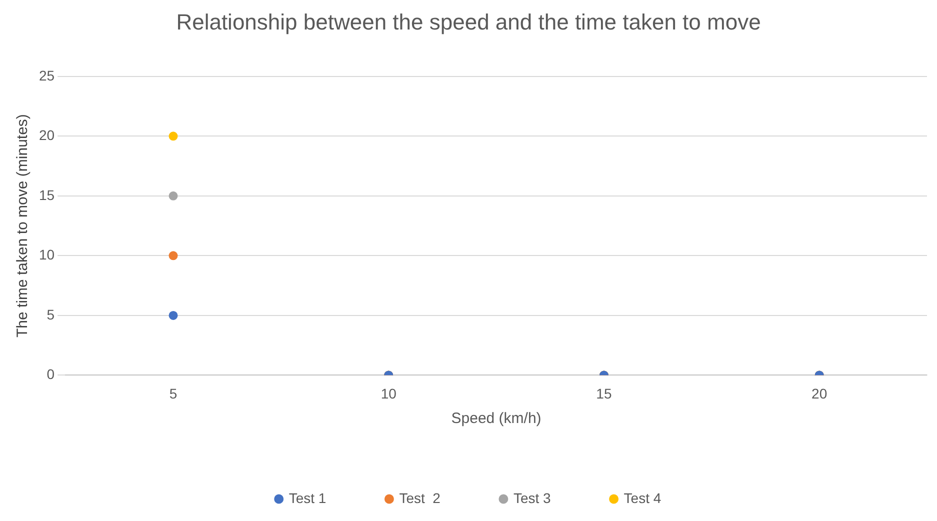  I want to click on legend-label: Test 4, so click(643, 498).